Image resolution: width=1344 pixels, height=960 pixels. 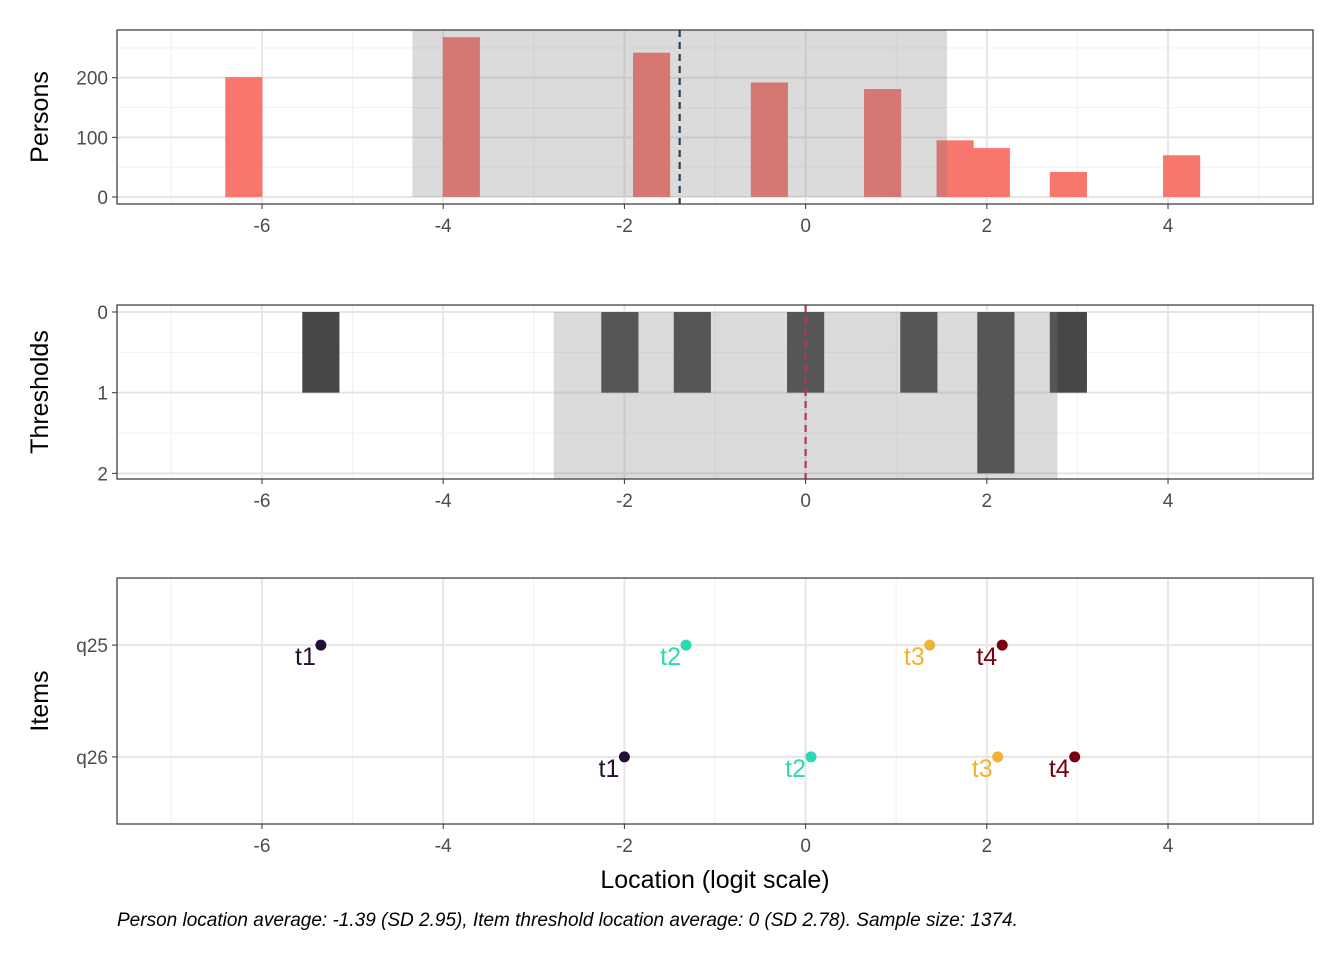 I want to click on threshold-point-q26-t3, so click(x=998, y=757).